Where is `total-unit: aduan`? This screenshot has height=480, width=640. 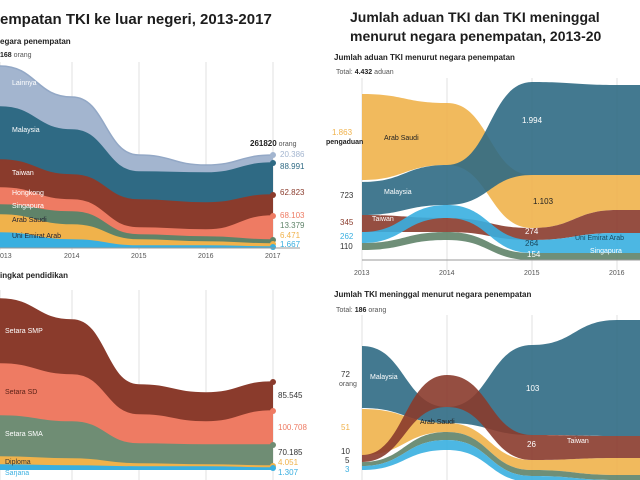 total-unit: aduan is located at coordinates (384, 72).